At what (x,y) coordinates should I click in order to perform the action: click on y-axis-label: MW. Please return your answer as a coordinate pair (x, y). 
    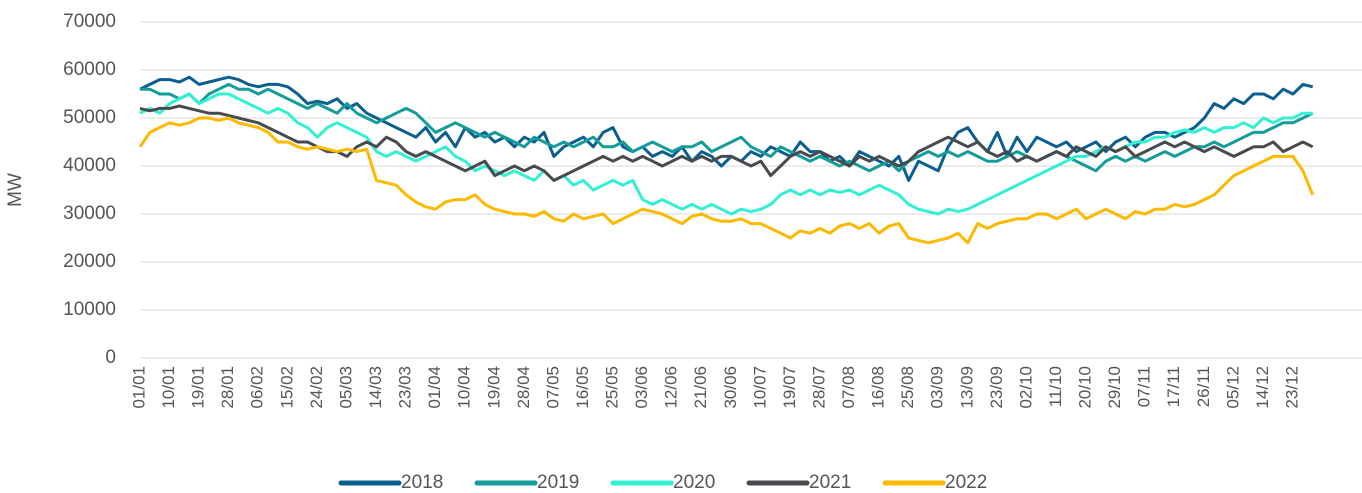
    Looking at the image, I should click on (15, 190).